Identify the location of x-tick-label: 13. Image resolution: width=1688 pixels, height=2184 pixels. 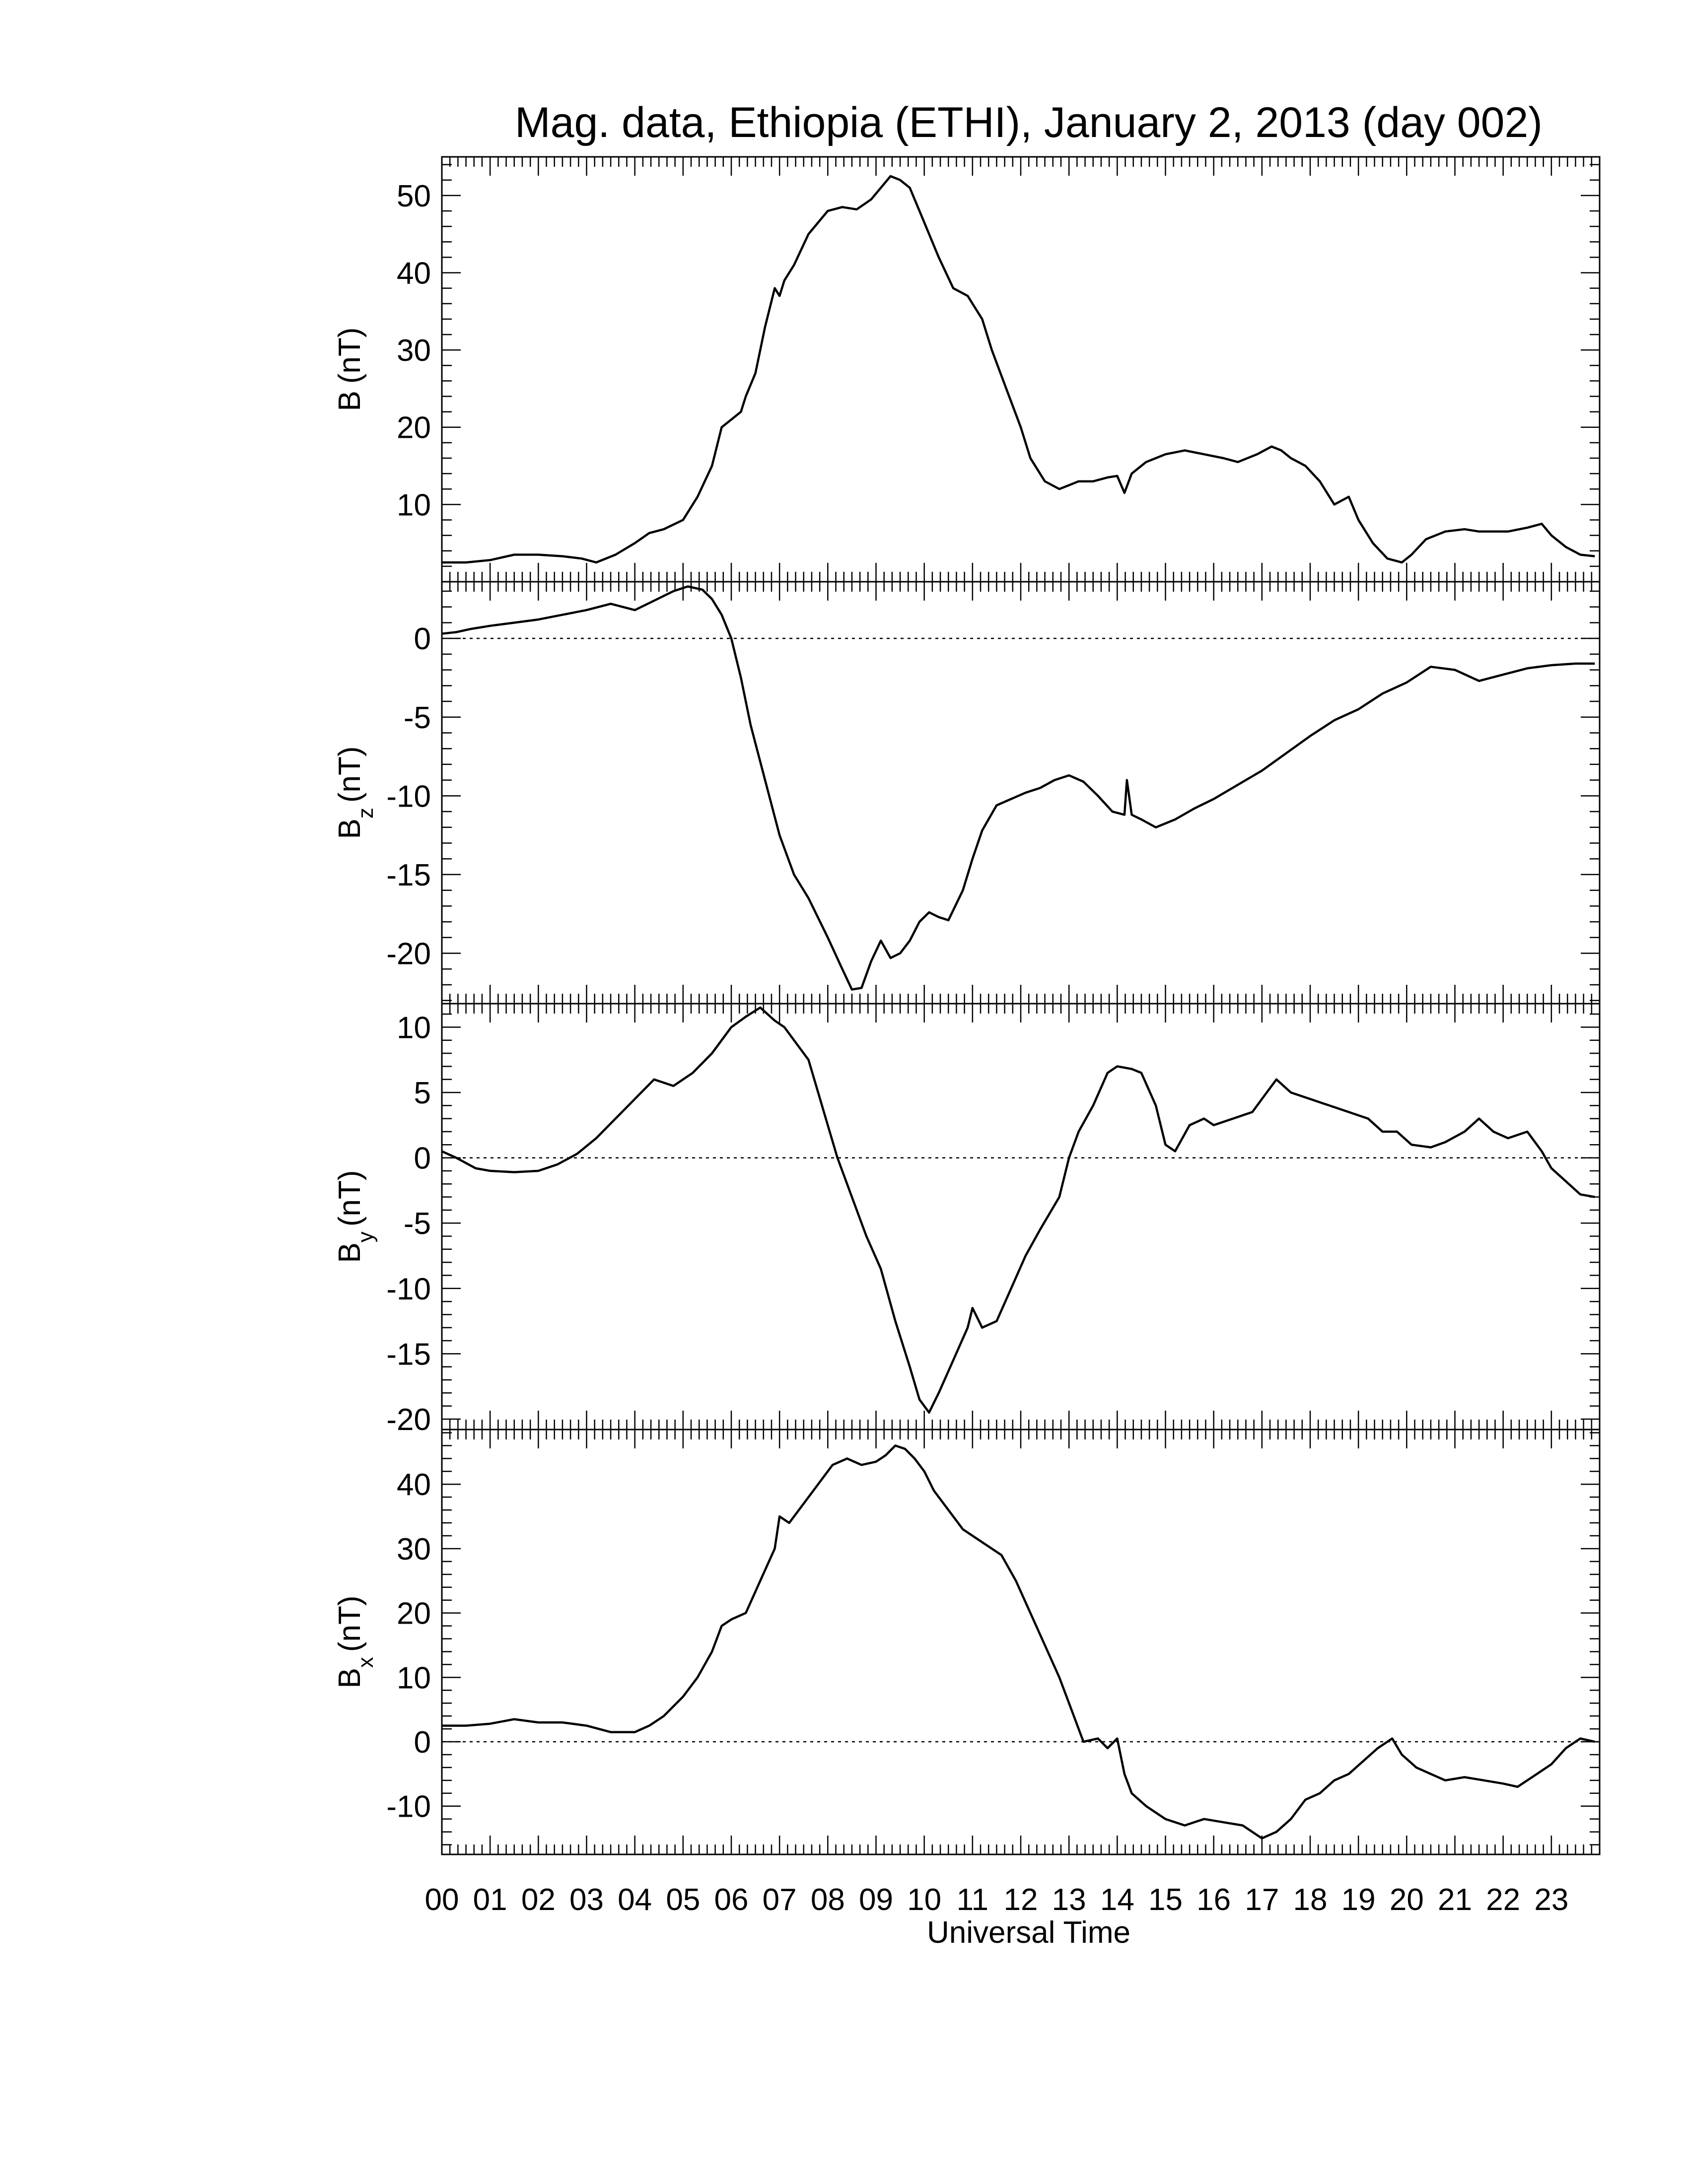
(1069, 1900).